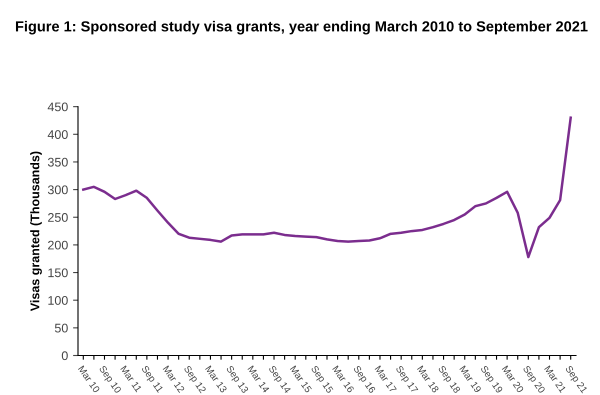 This screenshot has height=395, width=600. Describe the element at coordinates (58, 162) in the screenshot. I see `y-tick-label: 350` at that location.